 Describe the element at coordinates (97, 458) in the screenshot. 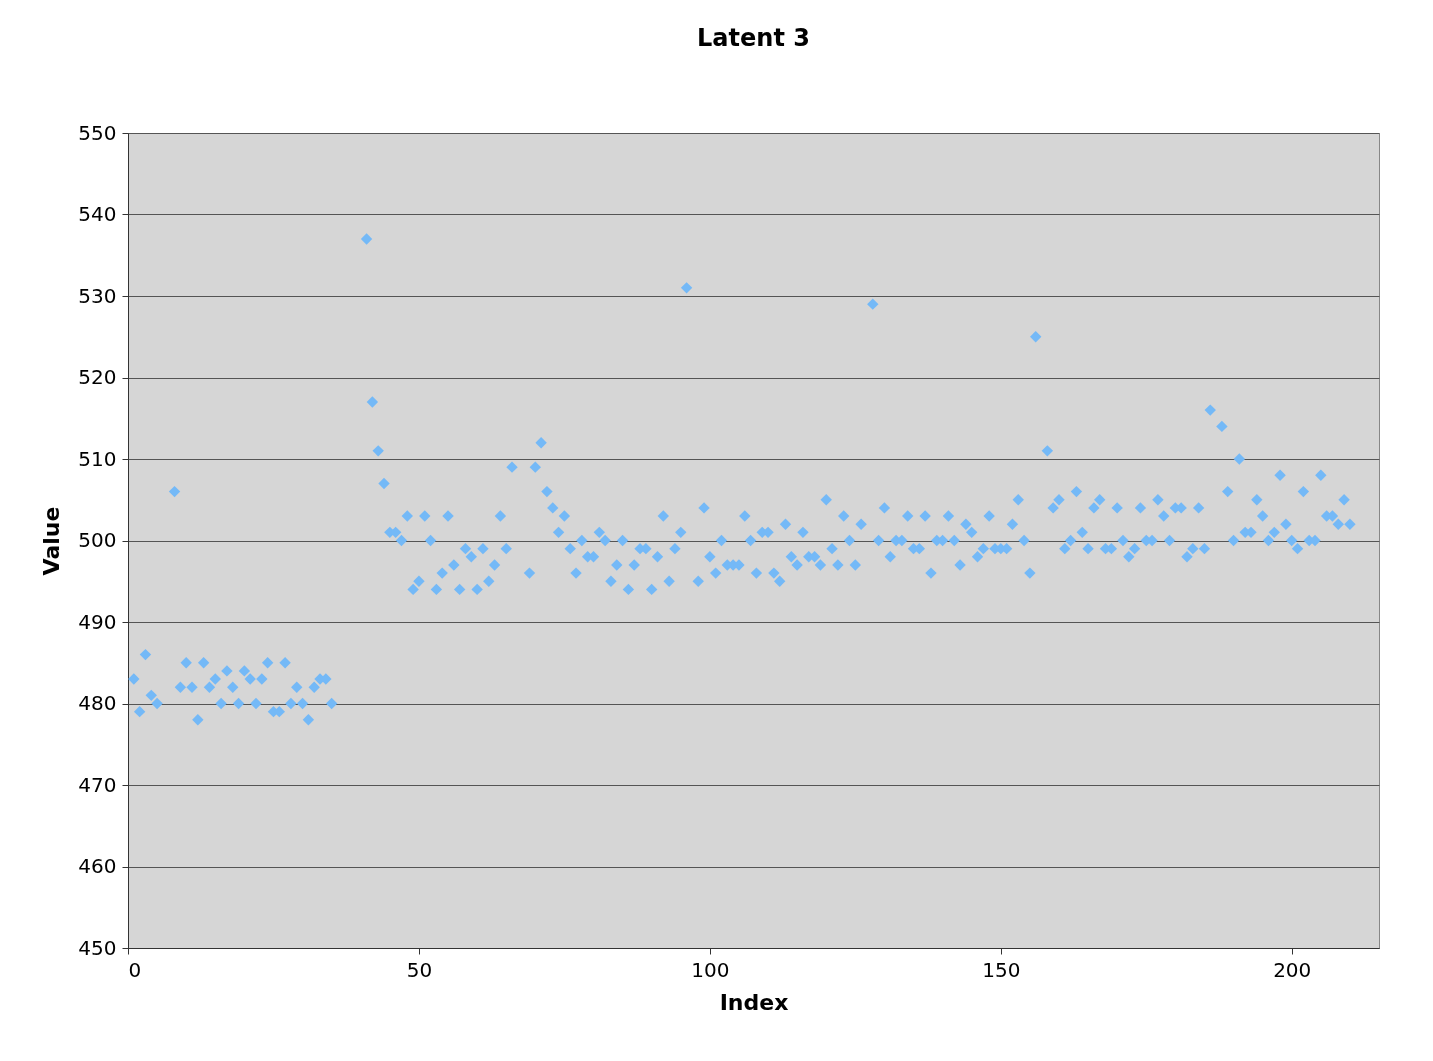

I see `y-tick-label: 510` at that location.